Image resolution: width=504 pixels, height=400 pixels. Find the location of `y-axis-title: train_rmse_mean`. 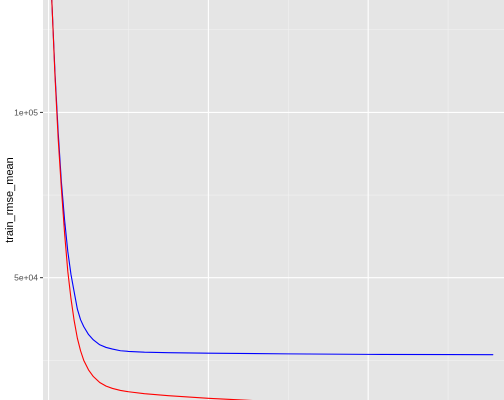

y-axis-title: train_rmse_mean is located at coordinates (10, 200).